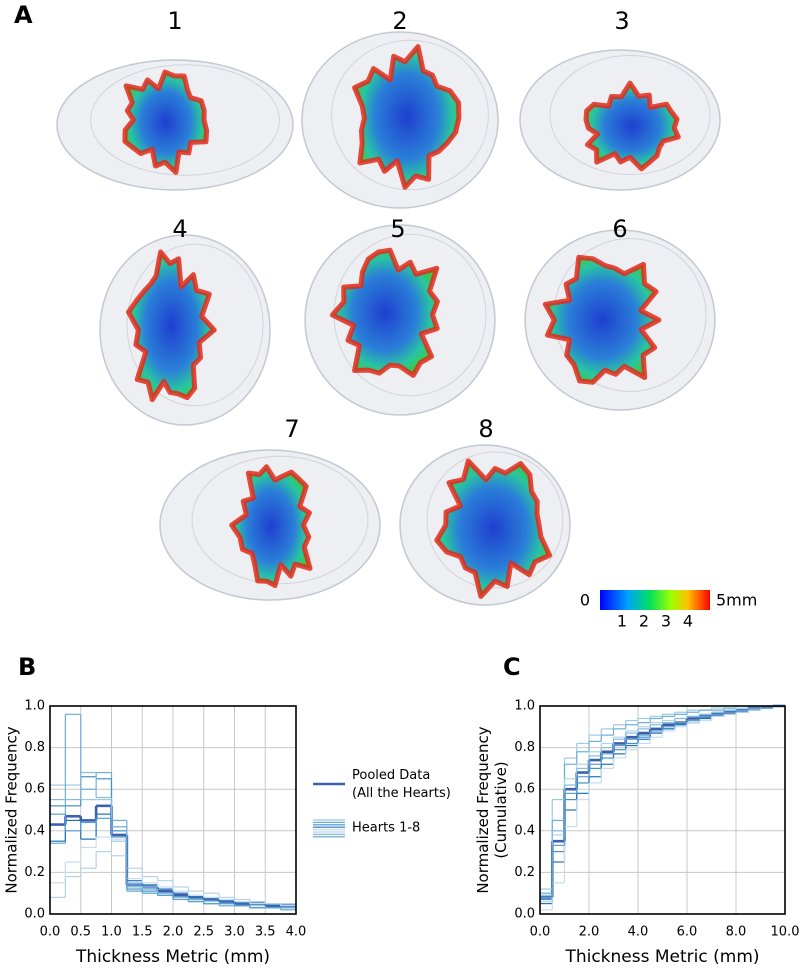  I want to click on heart-number: 5, so click(397, 229).